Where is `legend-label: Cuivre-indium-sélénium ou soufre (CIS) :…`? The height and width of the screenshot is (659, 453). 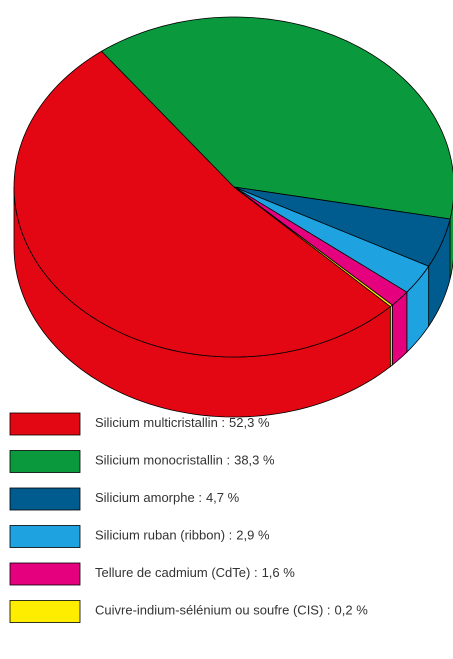 legend-label: Cuivre-indium-sélénium ou soufre (CIS) :… is located at coordinates (231, 610).